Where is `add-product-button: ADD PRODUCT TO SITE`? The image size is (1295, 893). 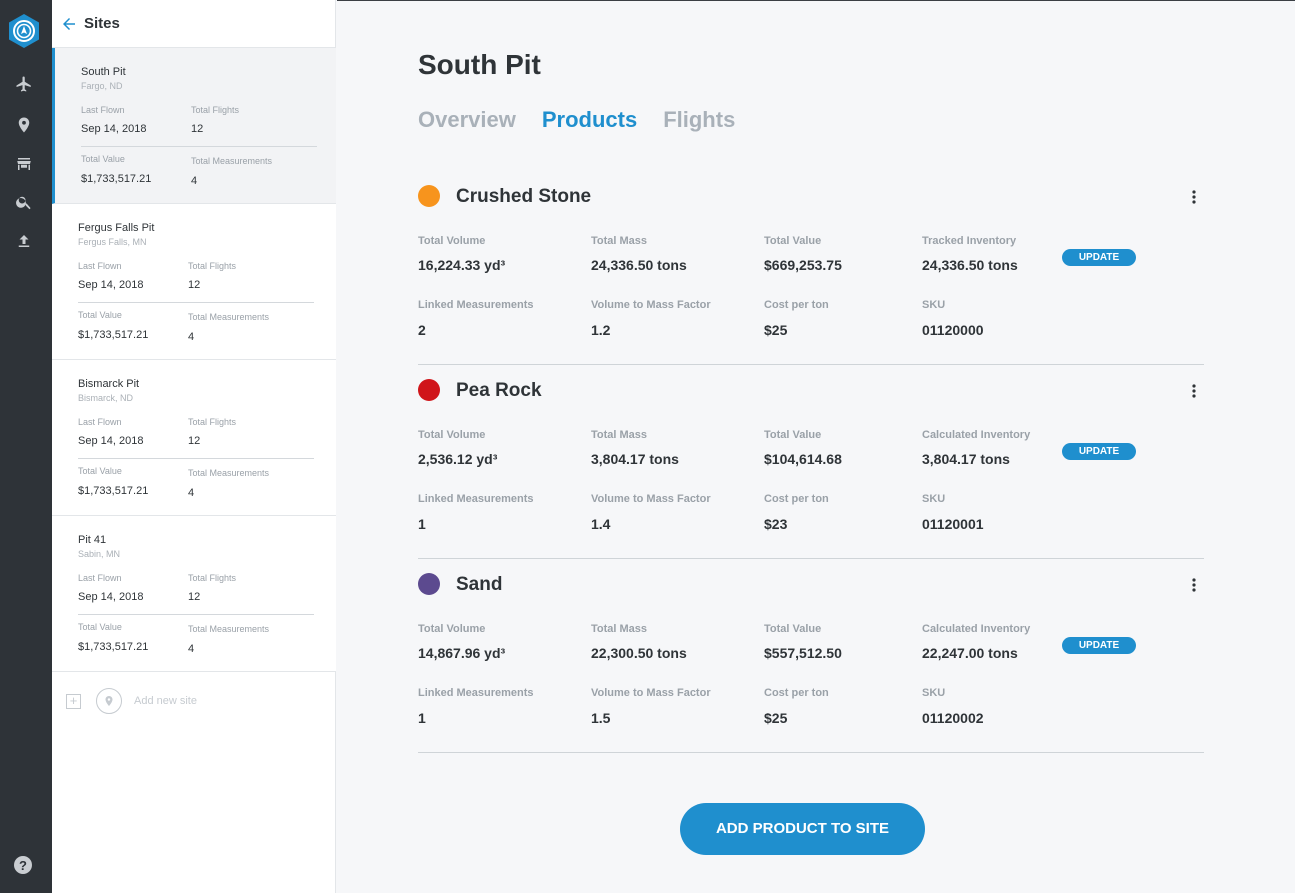 add-product-button: ADD PRODUCT TO SITE is located at coordinates (802, 829).